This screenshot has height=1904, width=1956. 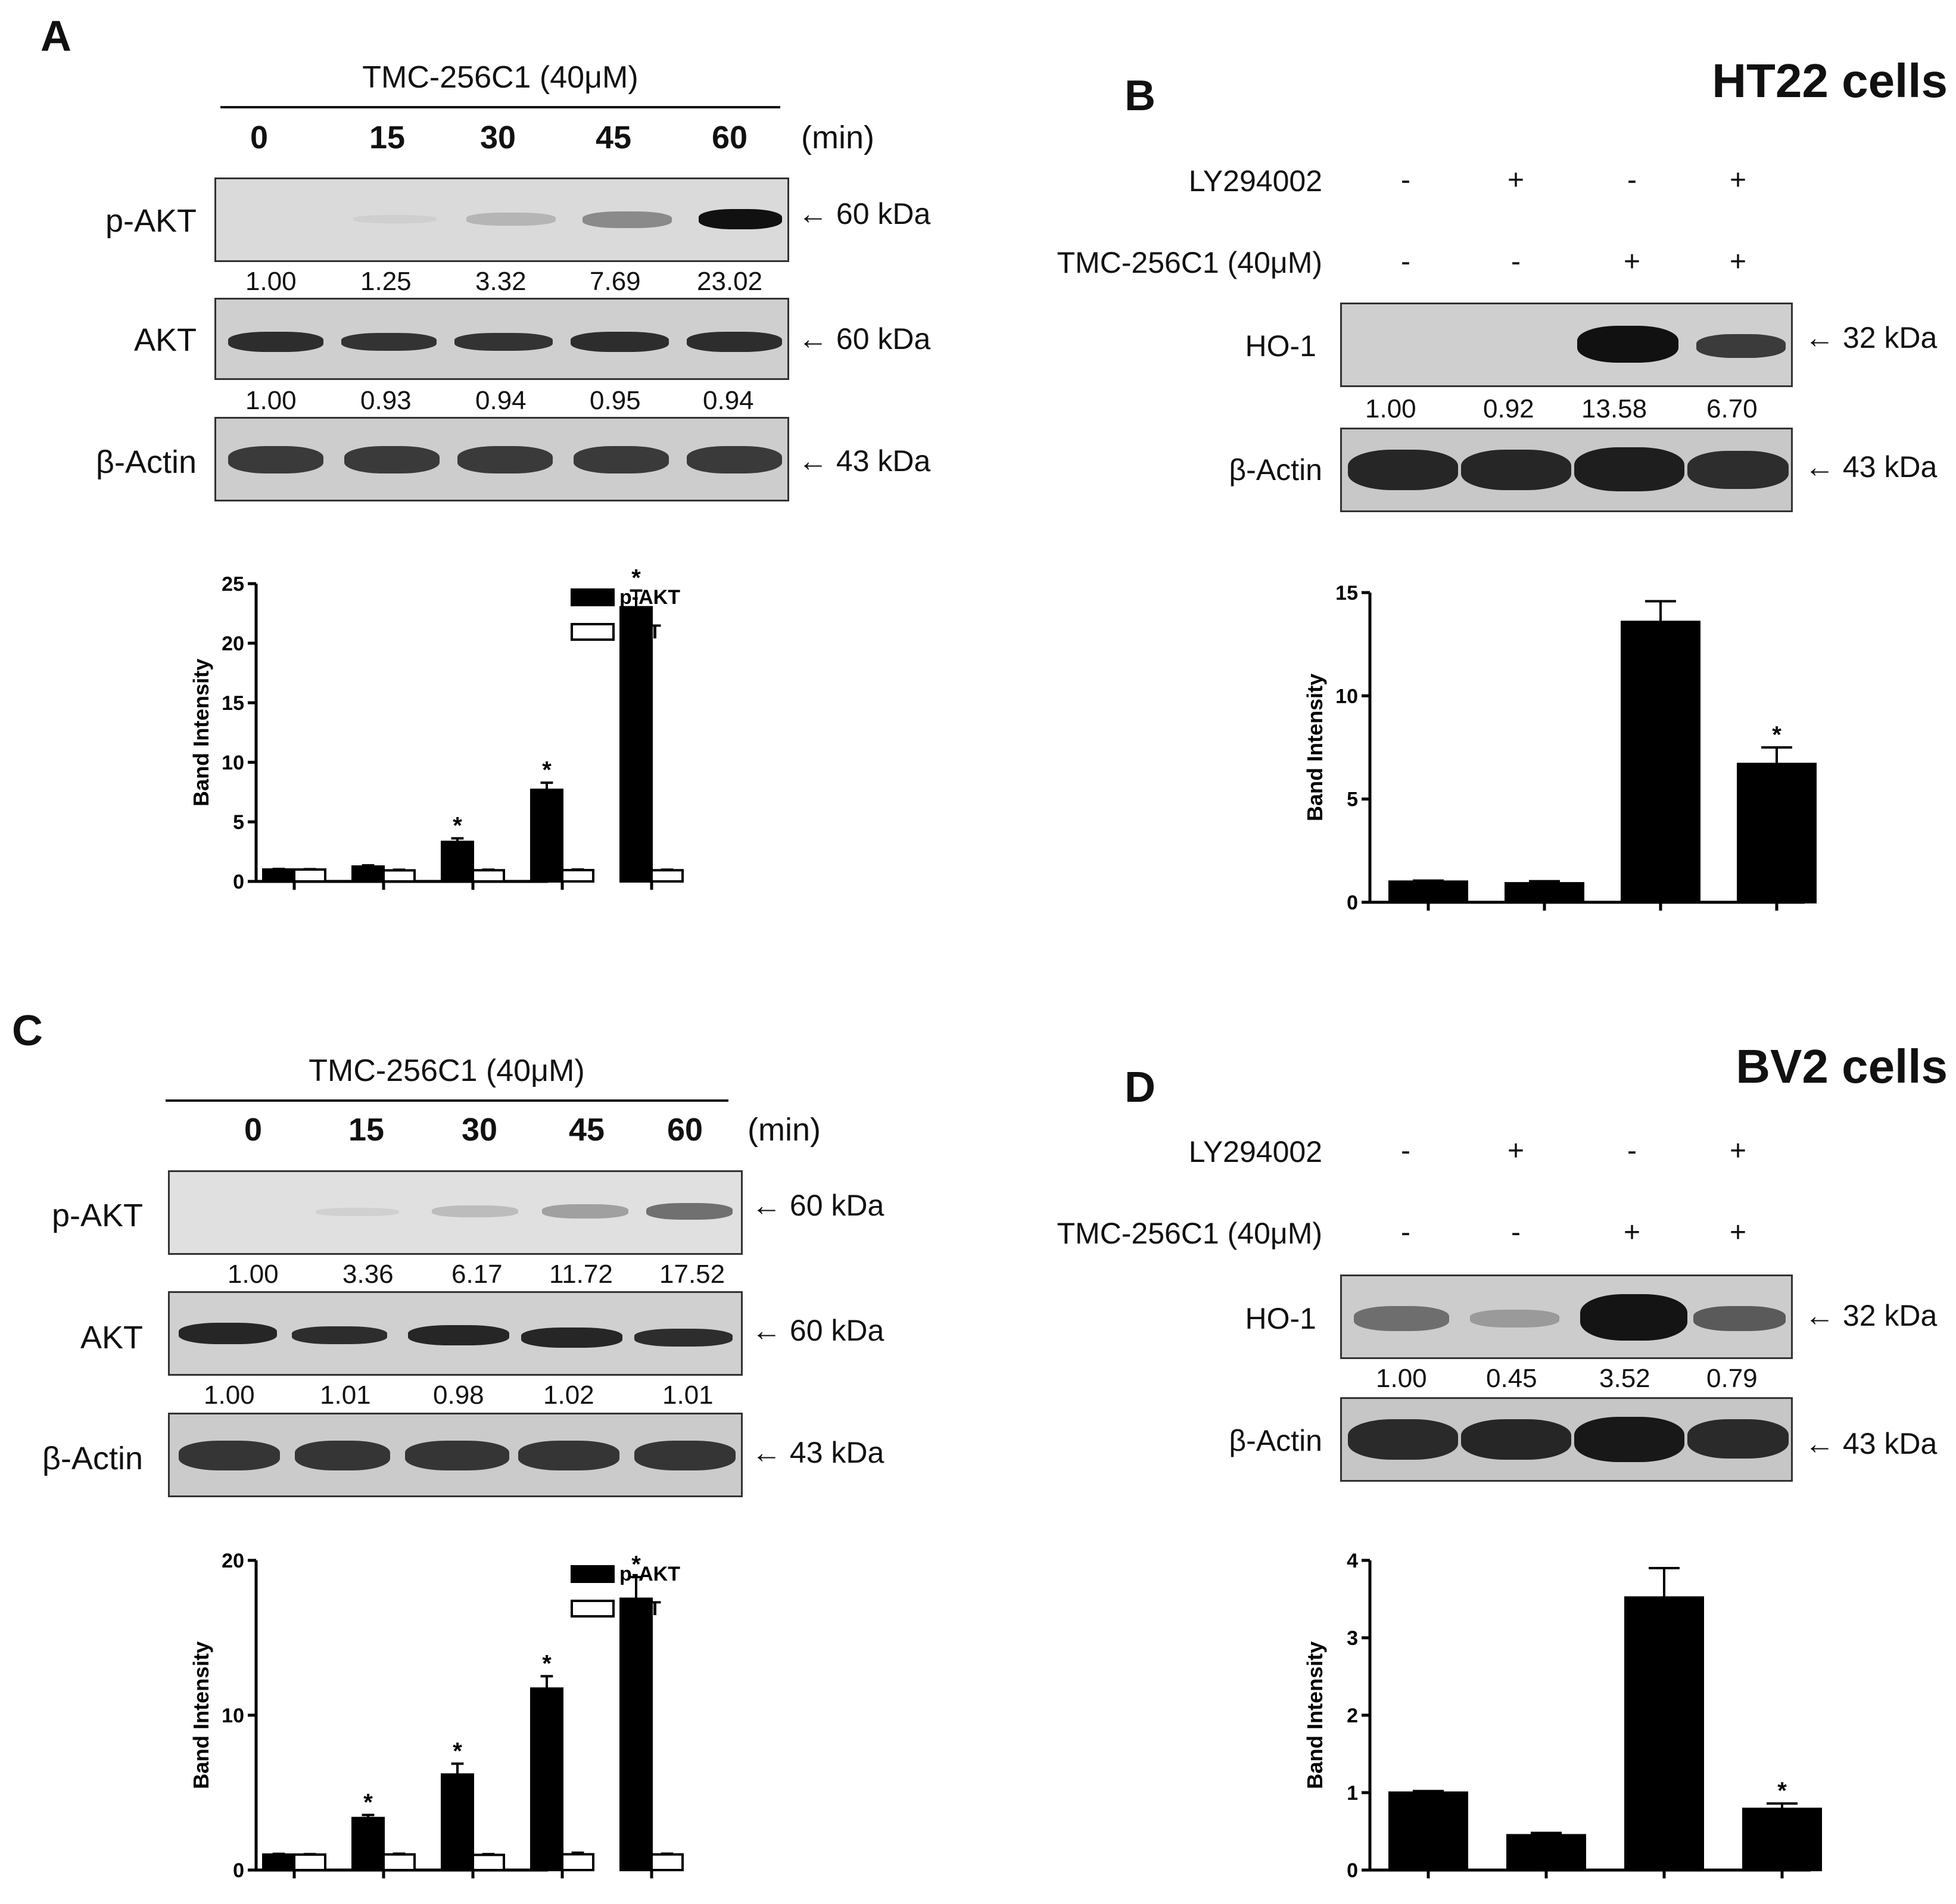 I want to click on y-tick-label: 5, so click(x=238, y=822).